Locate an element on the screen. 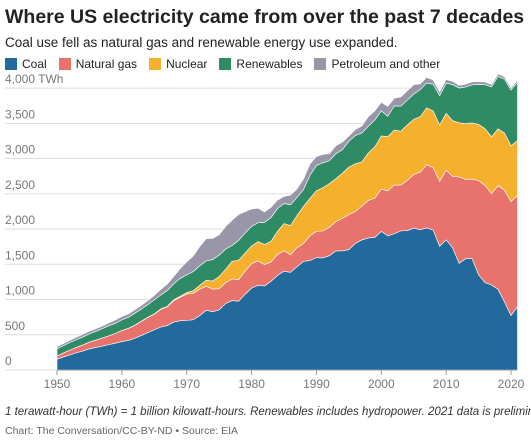  x-tick-label: 2000 is located at coordinates (381, 384).